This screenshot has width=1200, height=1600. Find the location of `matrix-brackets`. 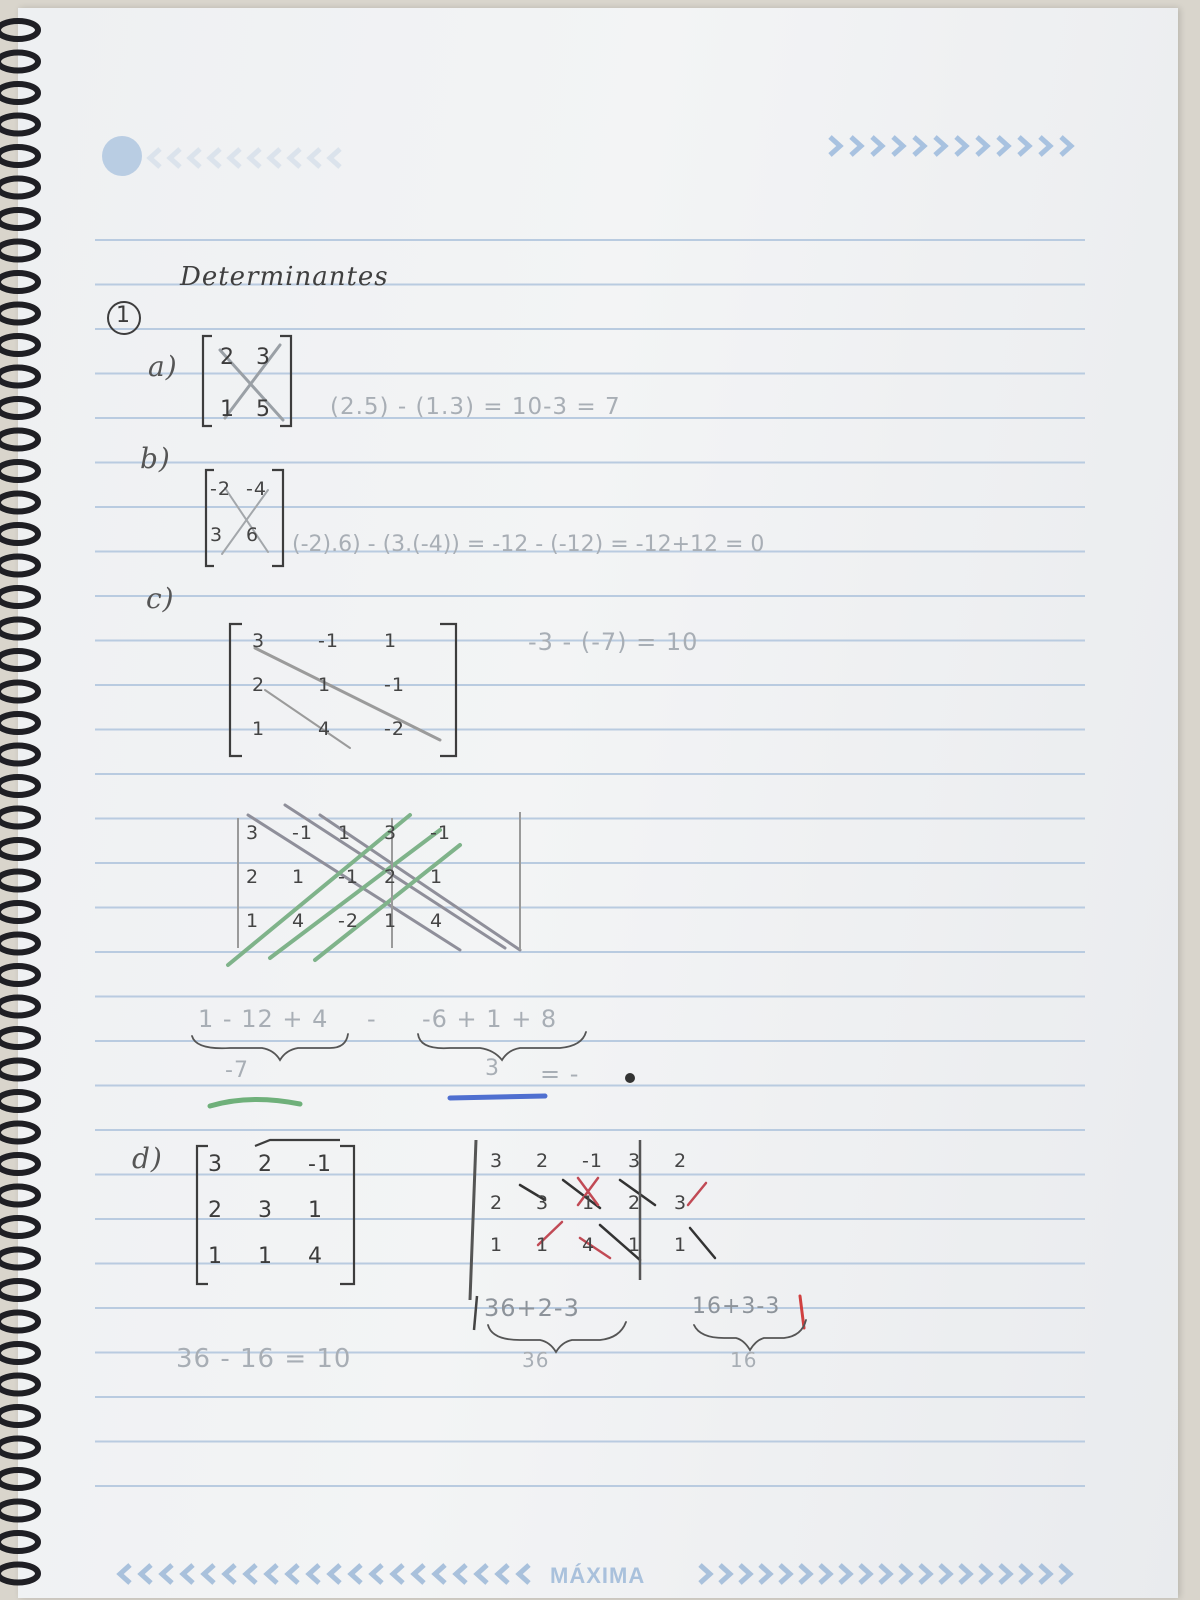

matrix-brackets is located at coordinates (326, 810).